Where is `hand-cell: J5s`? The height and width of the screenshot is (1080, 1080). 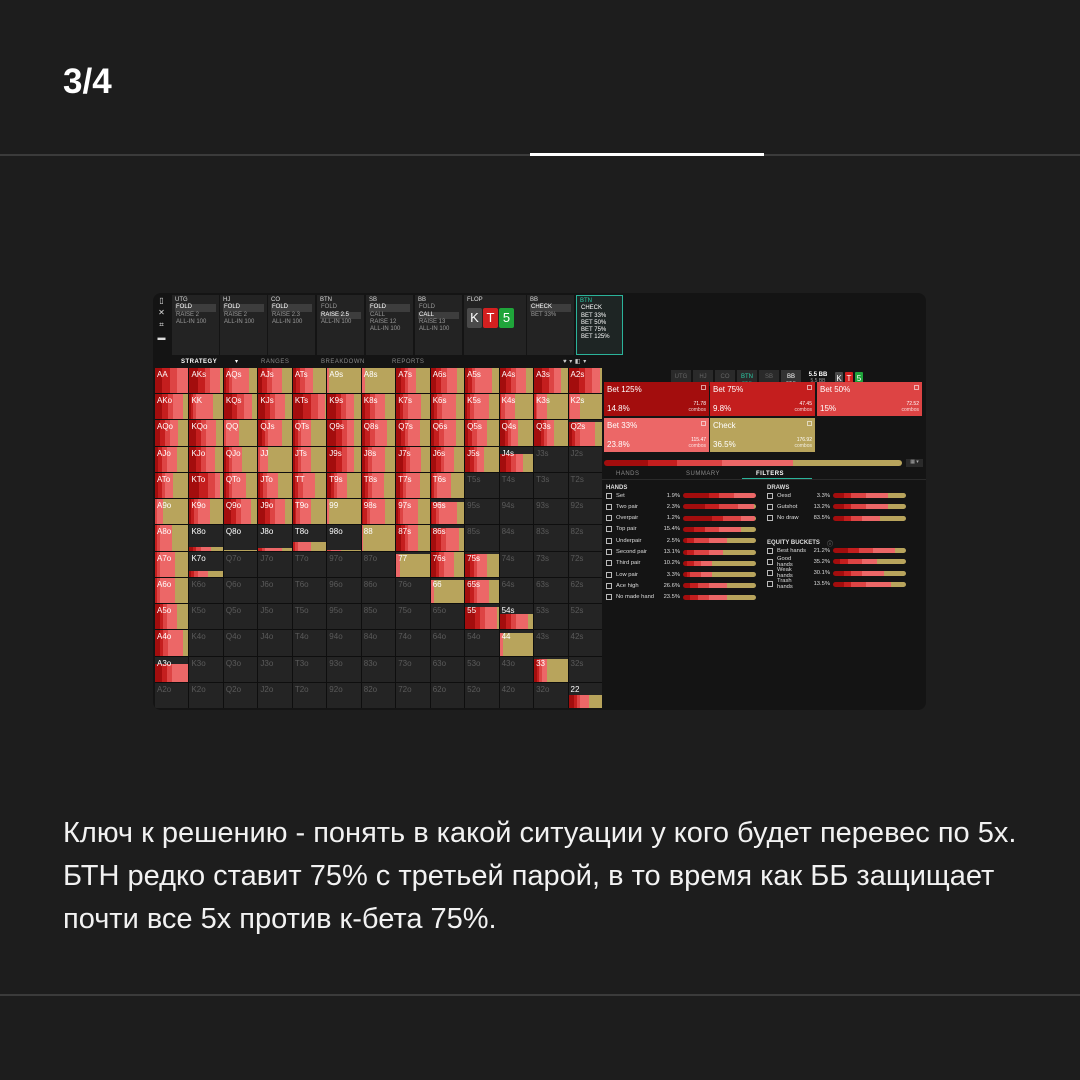 hand-cell: J5s is located at coordinates (482, 459).